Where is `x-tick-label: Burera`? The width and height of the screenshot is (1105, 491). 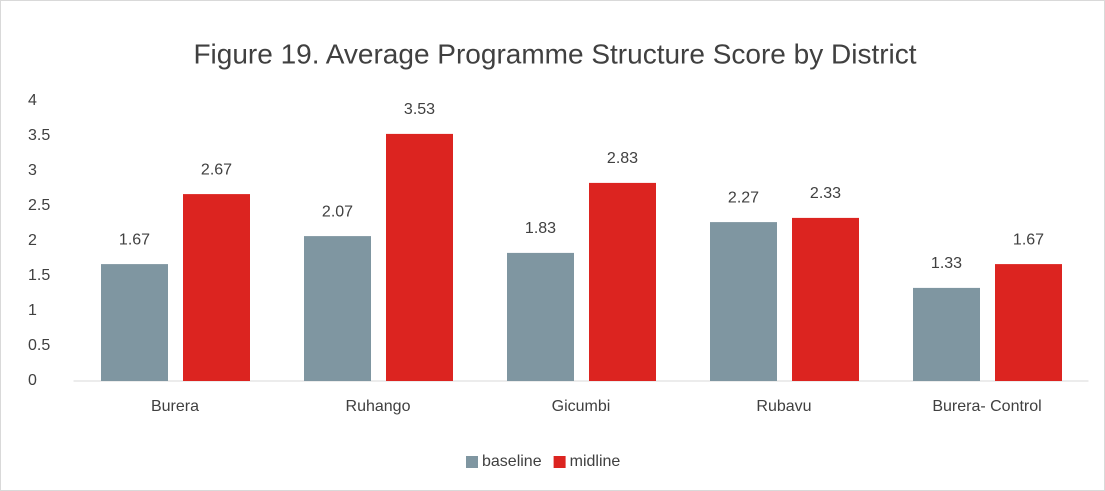 x-tick-label: Burera is located at coordinates (175, 406).